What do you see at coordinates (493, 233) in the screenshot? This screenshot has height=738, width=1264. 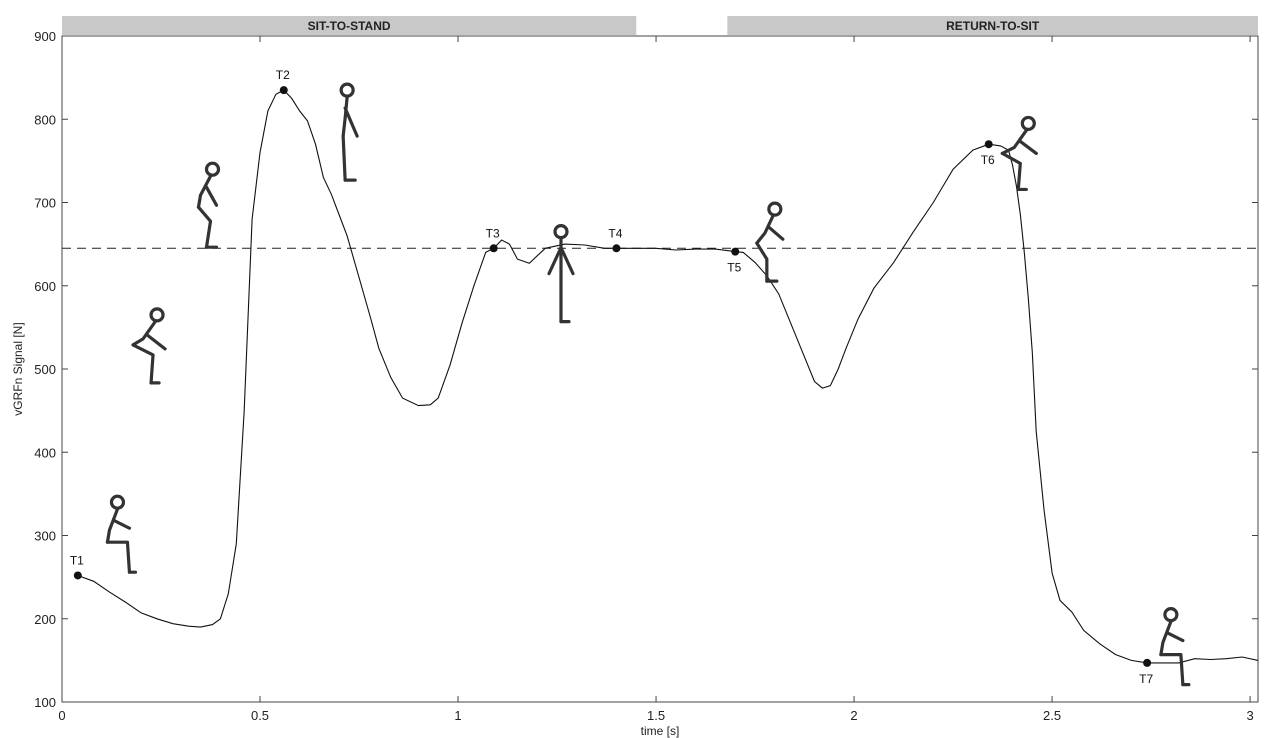 I see `annotation-label-t3: T3` at bounding box center [493, 233].